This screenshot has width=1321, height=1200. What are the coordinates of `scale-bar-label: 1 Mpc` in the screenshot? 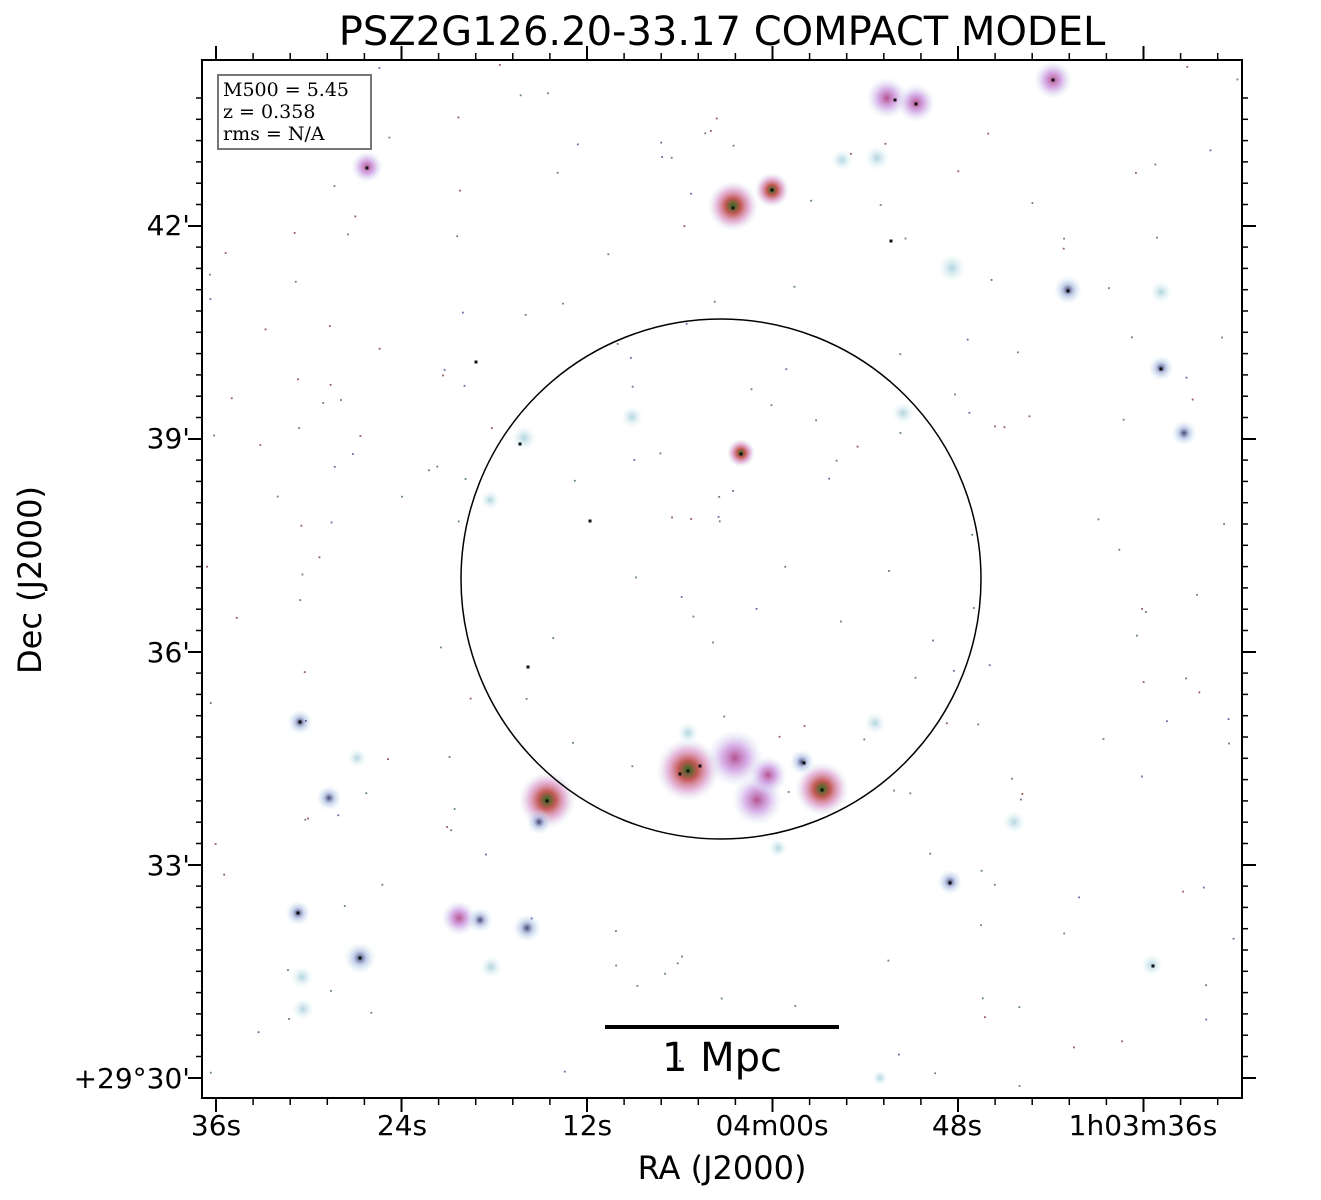 It's located at (722, 1058).